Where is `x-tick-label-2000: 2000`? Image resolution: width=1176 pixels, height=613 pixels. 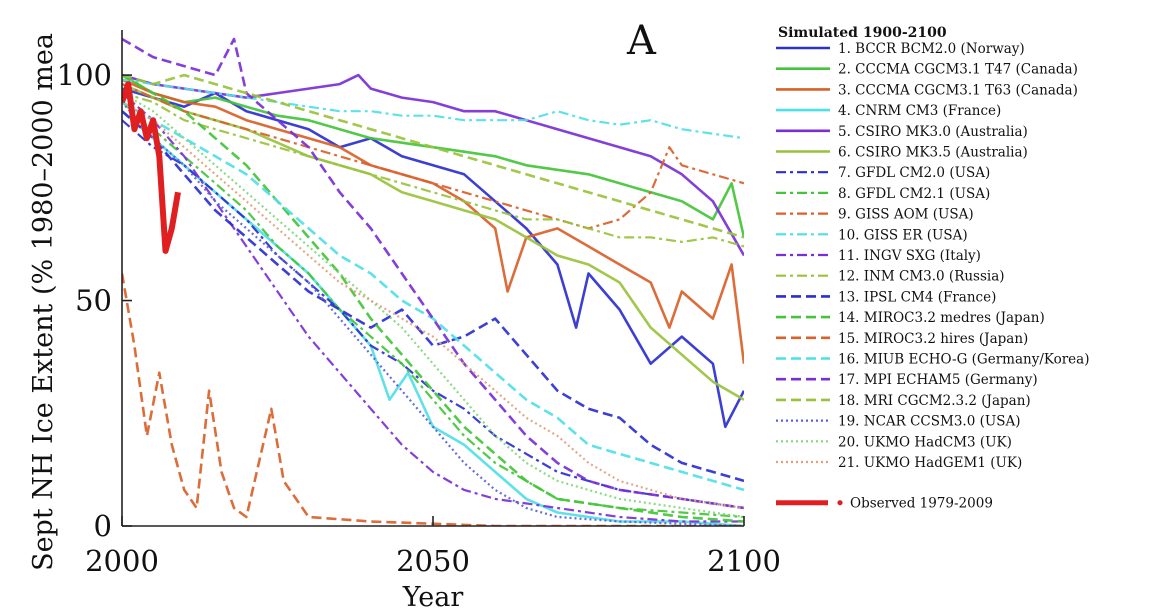
x-tick-label-2000: 2000 is located at coordinates (122, 561).